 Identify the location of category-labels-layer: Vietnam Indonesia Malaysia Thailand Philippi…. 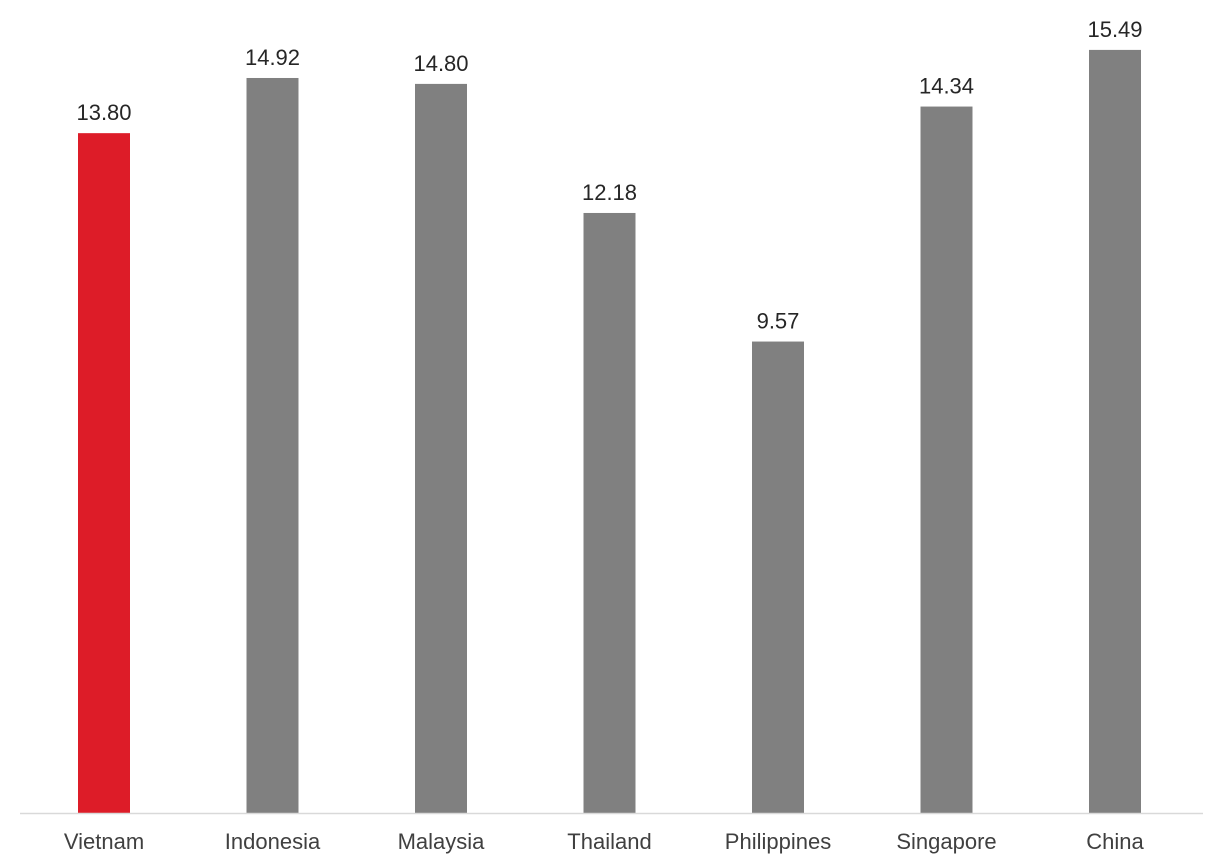
(604, 841).